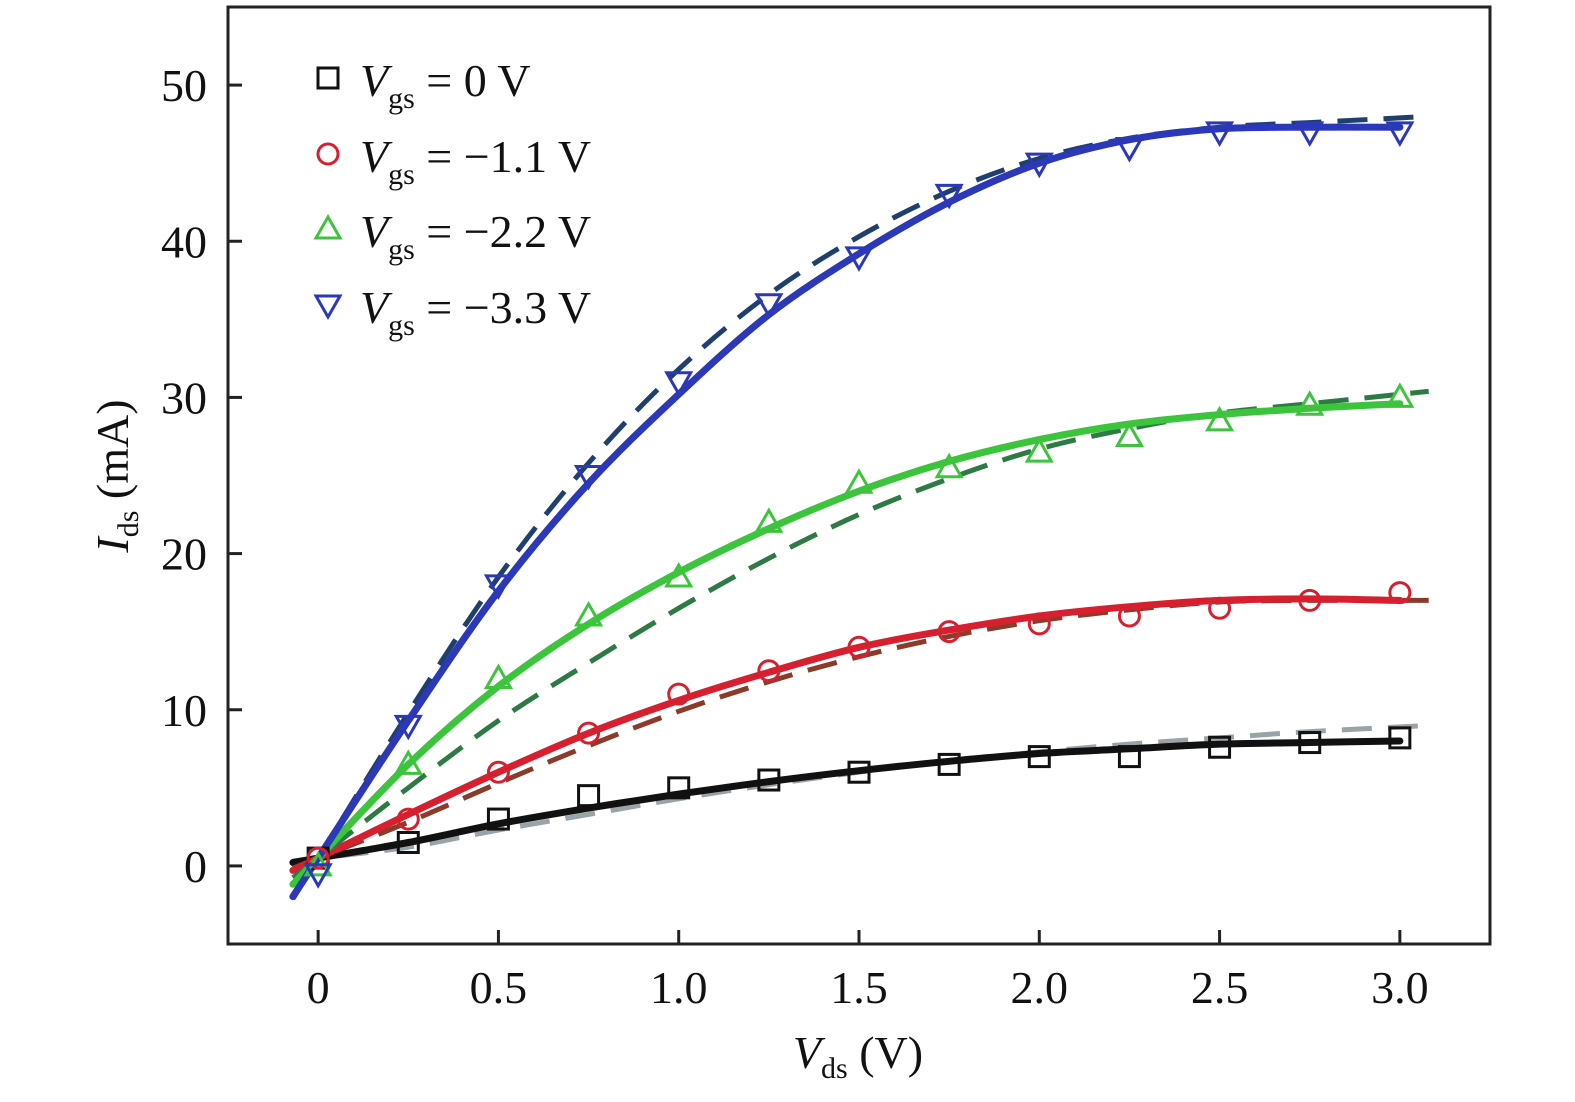 The height and width of the screenshot is (1102, 1575). Describe the element at coordinates (473, 80) in the screenshot. I see `legend-value: = 0 V` at that location.